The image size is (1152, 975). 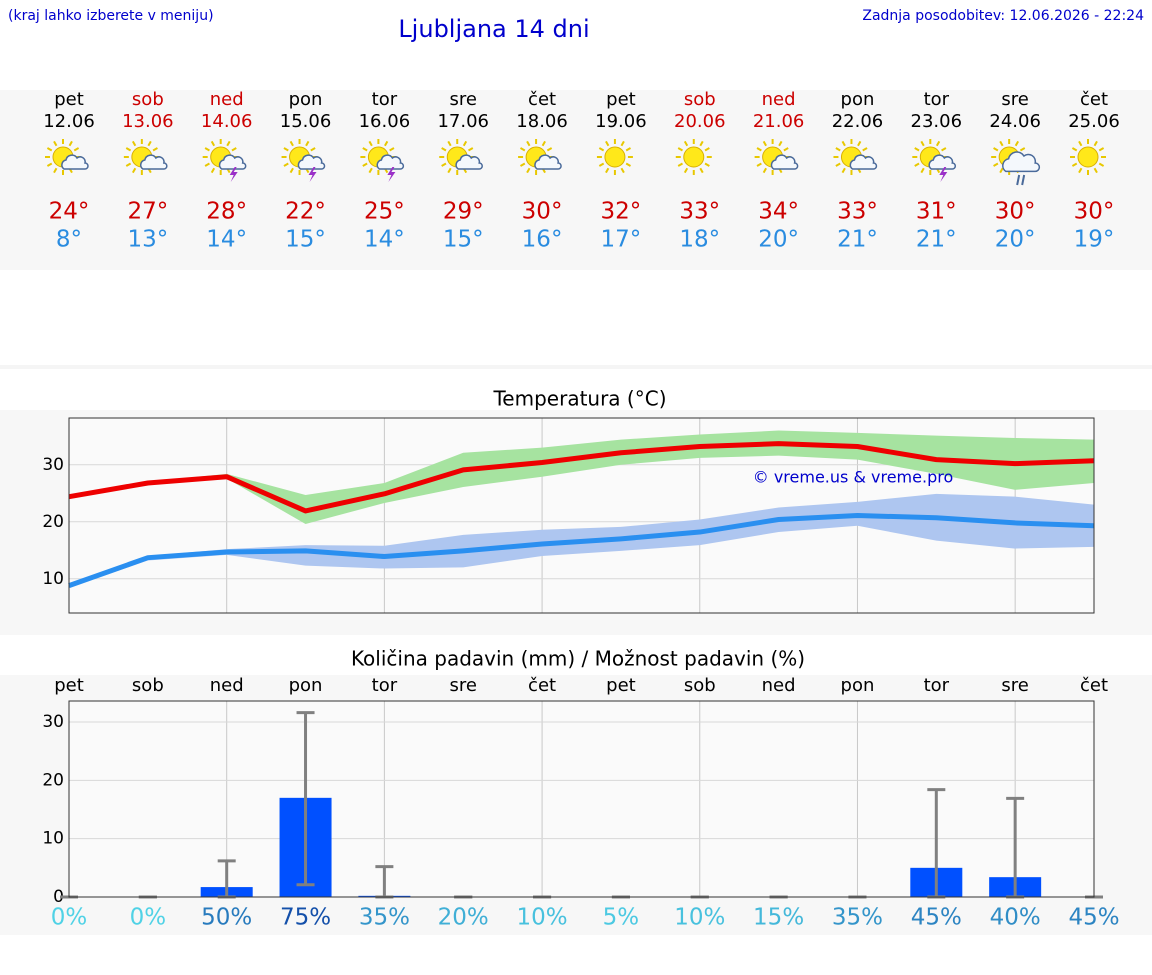 I want to click on max-temp: 34°, so click(x=778, y=212).